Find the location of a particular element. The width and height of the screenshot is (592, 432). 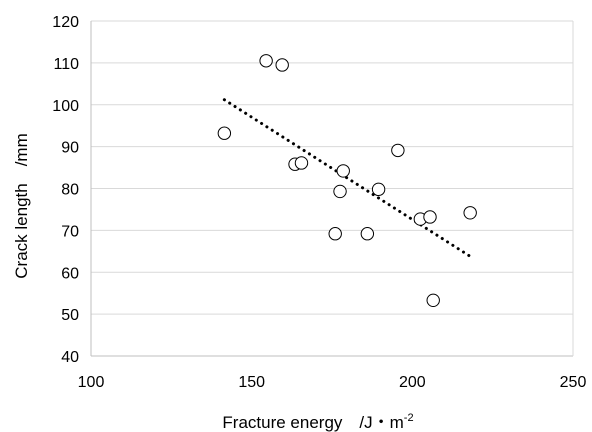

y-tick-label: 80 is located at coordinates (70, 190).